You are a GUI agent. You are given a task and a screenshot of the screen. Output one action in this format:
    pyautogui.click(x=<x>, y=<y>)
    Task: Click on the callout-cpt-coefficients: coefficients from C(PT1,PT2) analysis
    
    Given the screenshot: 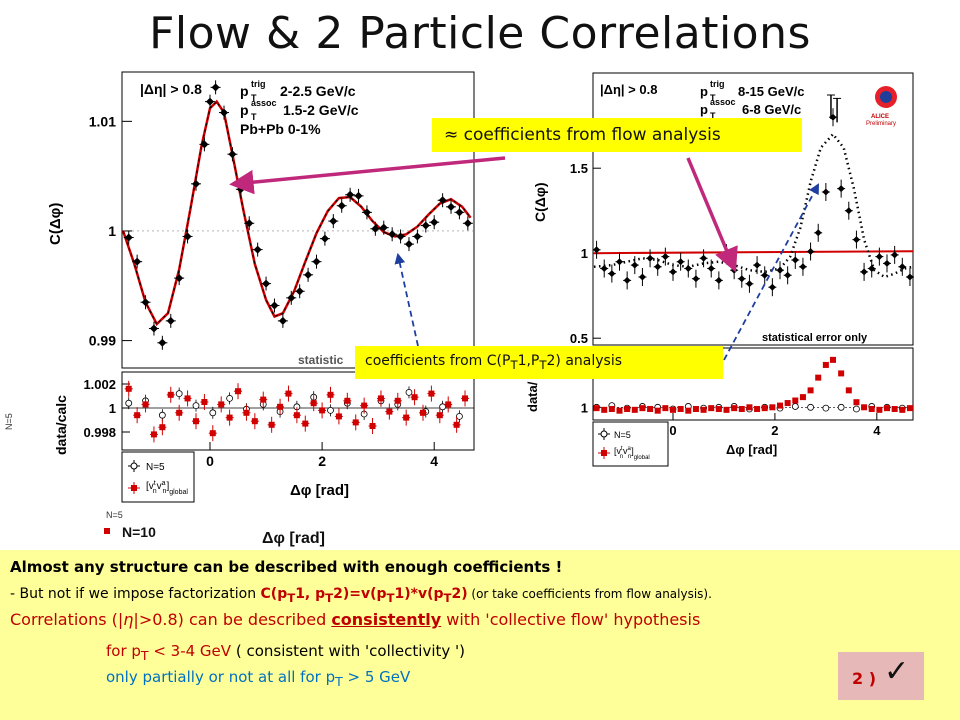 What is the action you would take?
    pyautogui.click(x=539, y=362)
    